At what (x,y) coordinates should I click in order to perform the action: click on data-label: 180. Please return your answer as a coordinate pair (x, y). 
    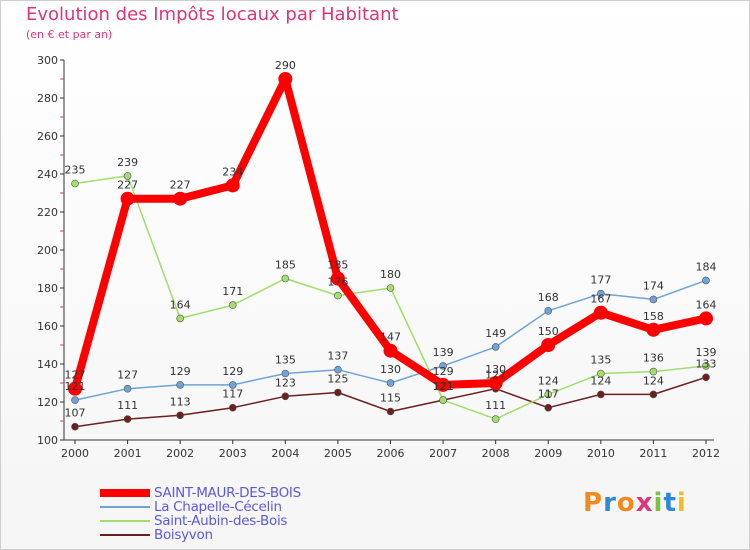
    Looking at the image, I should click on (390, 274).